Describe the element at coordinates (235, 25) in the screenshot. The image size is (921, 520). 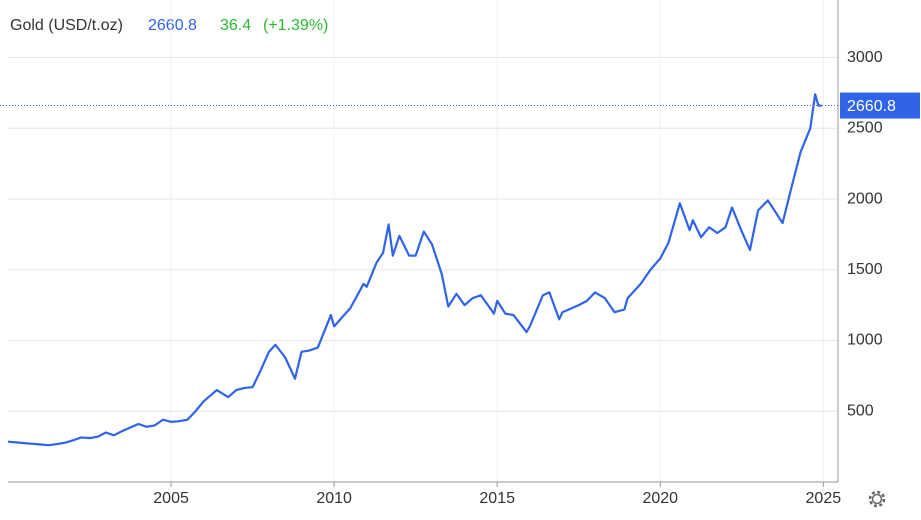
I see `change: 36.4` at that location.